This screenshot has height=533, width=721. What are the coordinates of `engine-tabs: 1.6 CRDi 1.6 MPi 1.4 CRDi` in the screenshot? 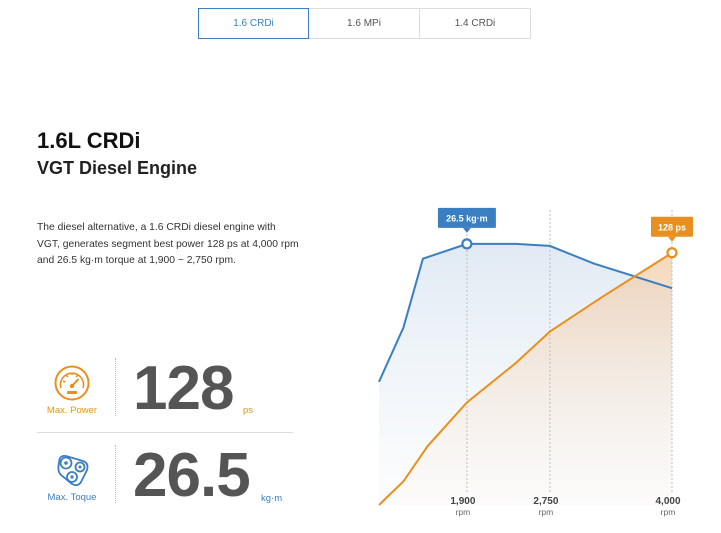 It's located at (365, 24).